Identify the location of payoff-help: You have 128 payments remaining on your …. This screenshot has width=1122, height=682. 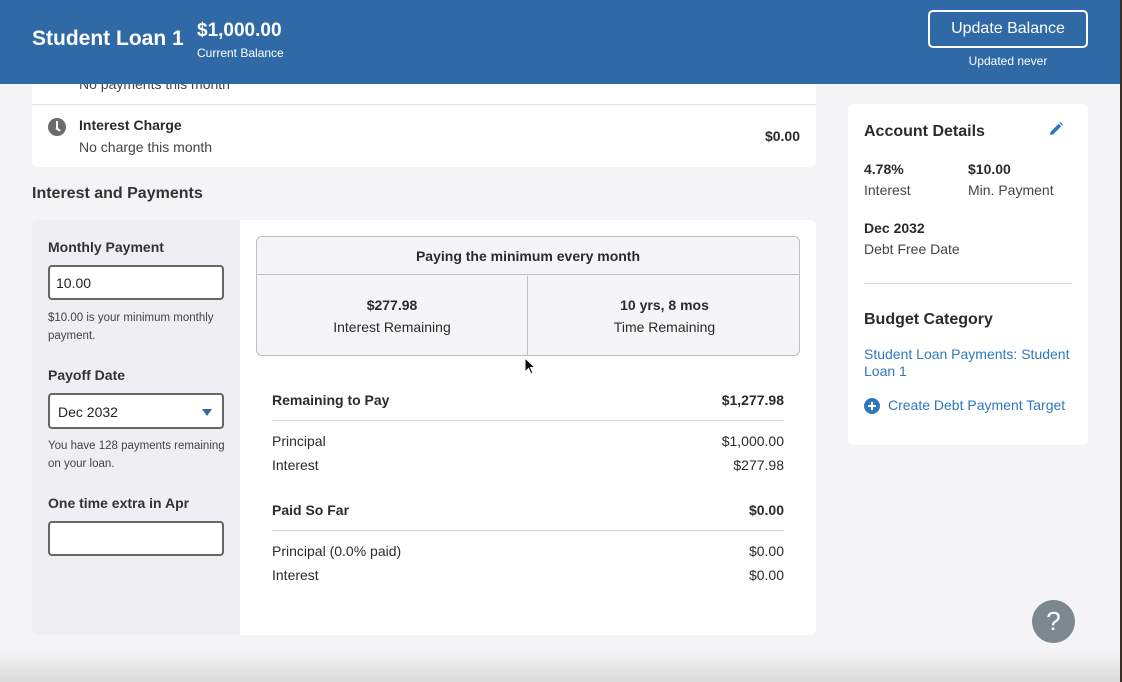
(136, 455).